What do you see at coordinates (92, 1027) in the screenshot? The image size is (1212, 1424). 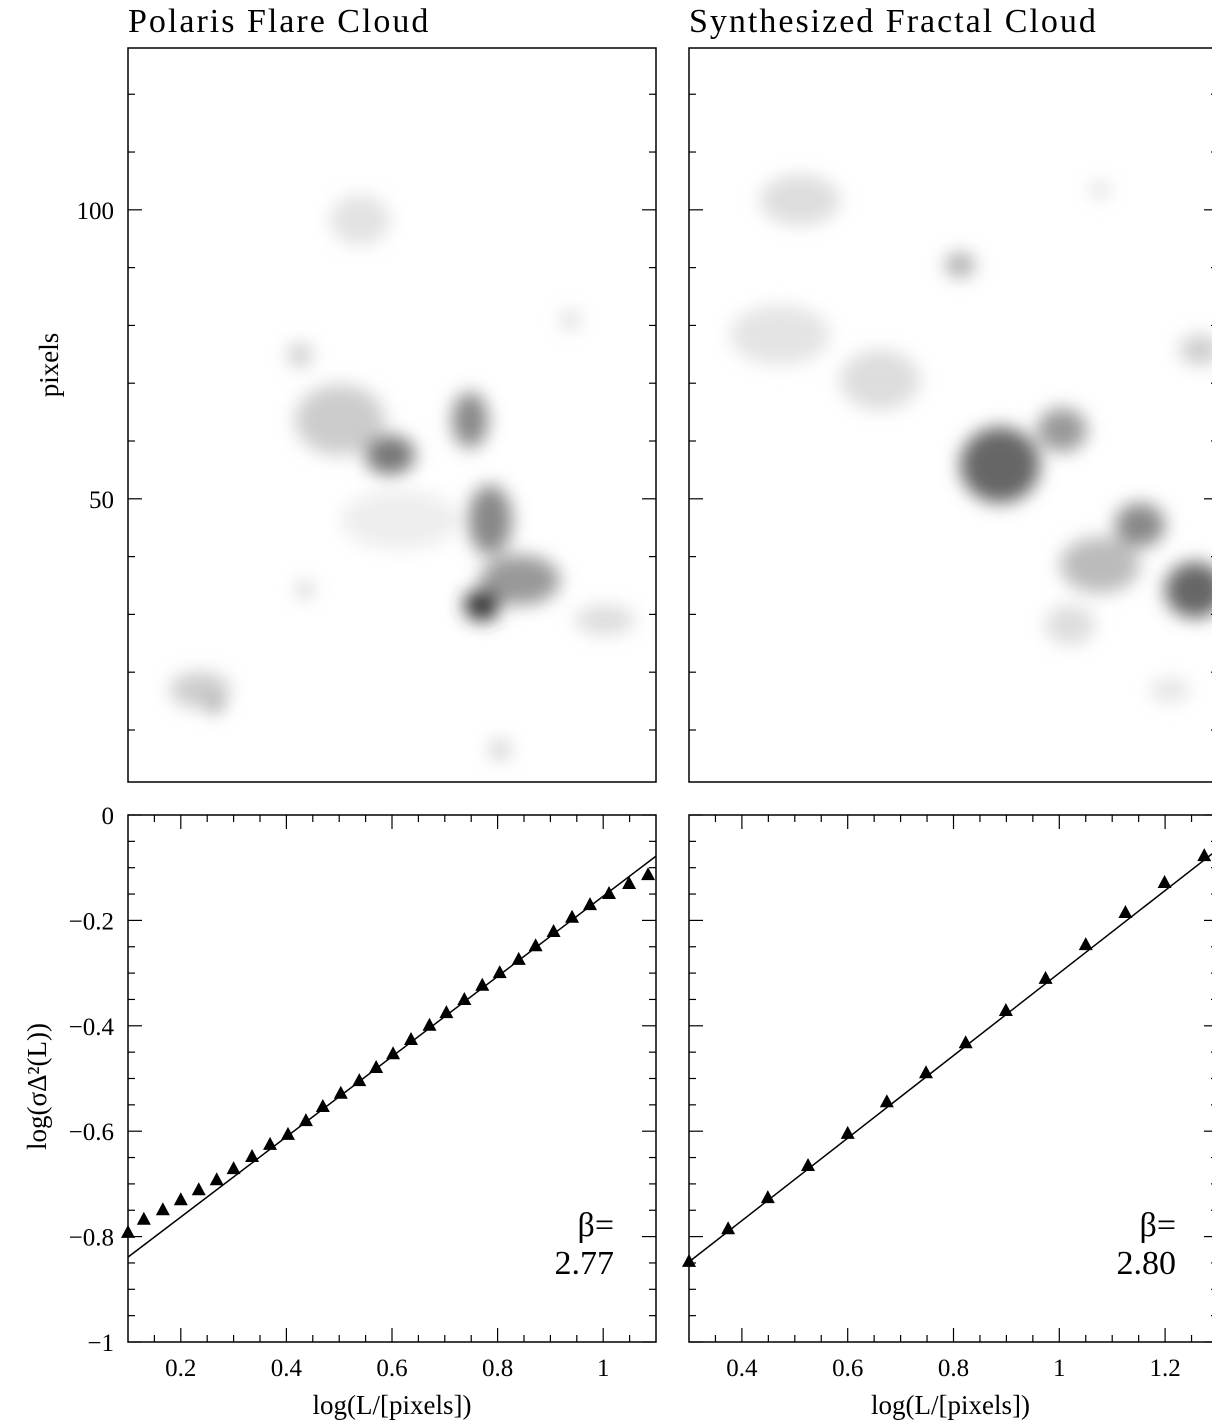 I see `y-tick-label: −0.4` at bounding box center [92, 1027].